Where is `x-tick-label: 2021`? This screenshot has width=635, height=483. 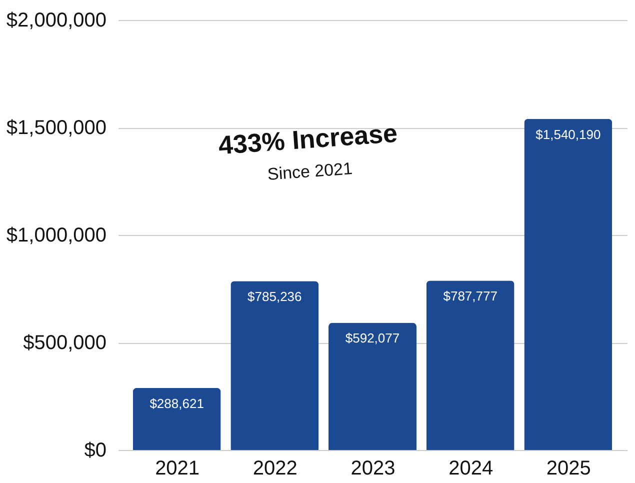
x-tick-label: 2021 is located at coordinates (177, 469).